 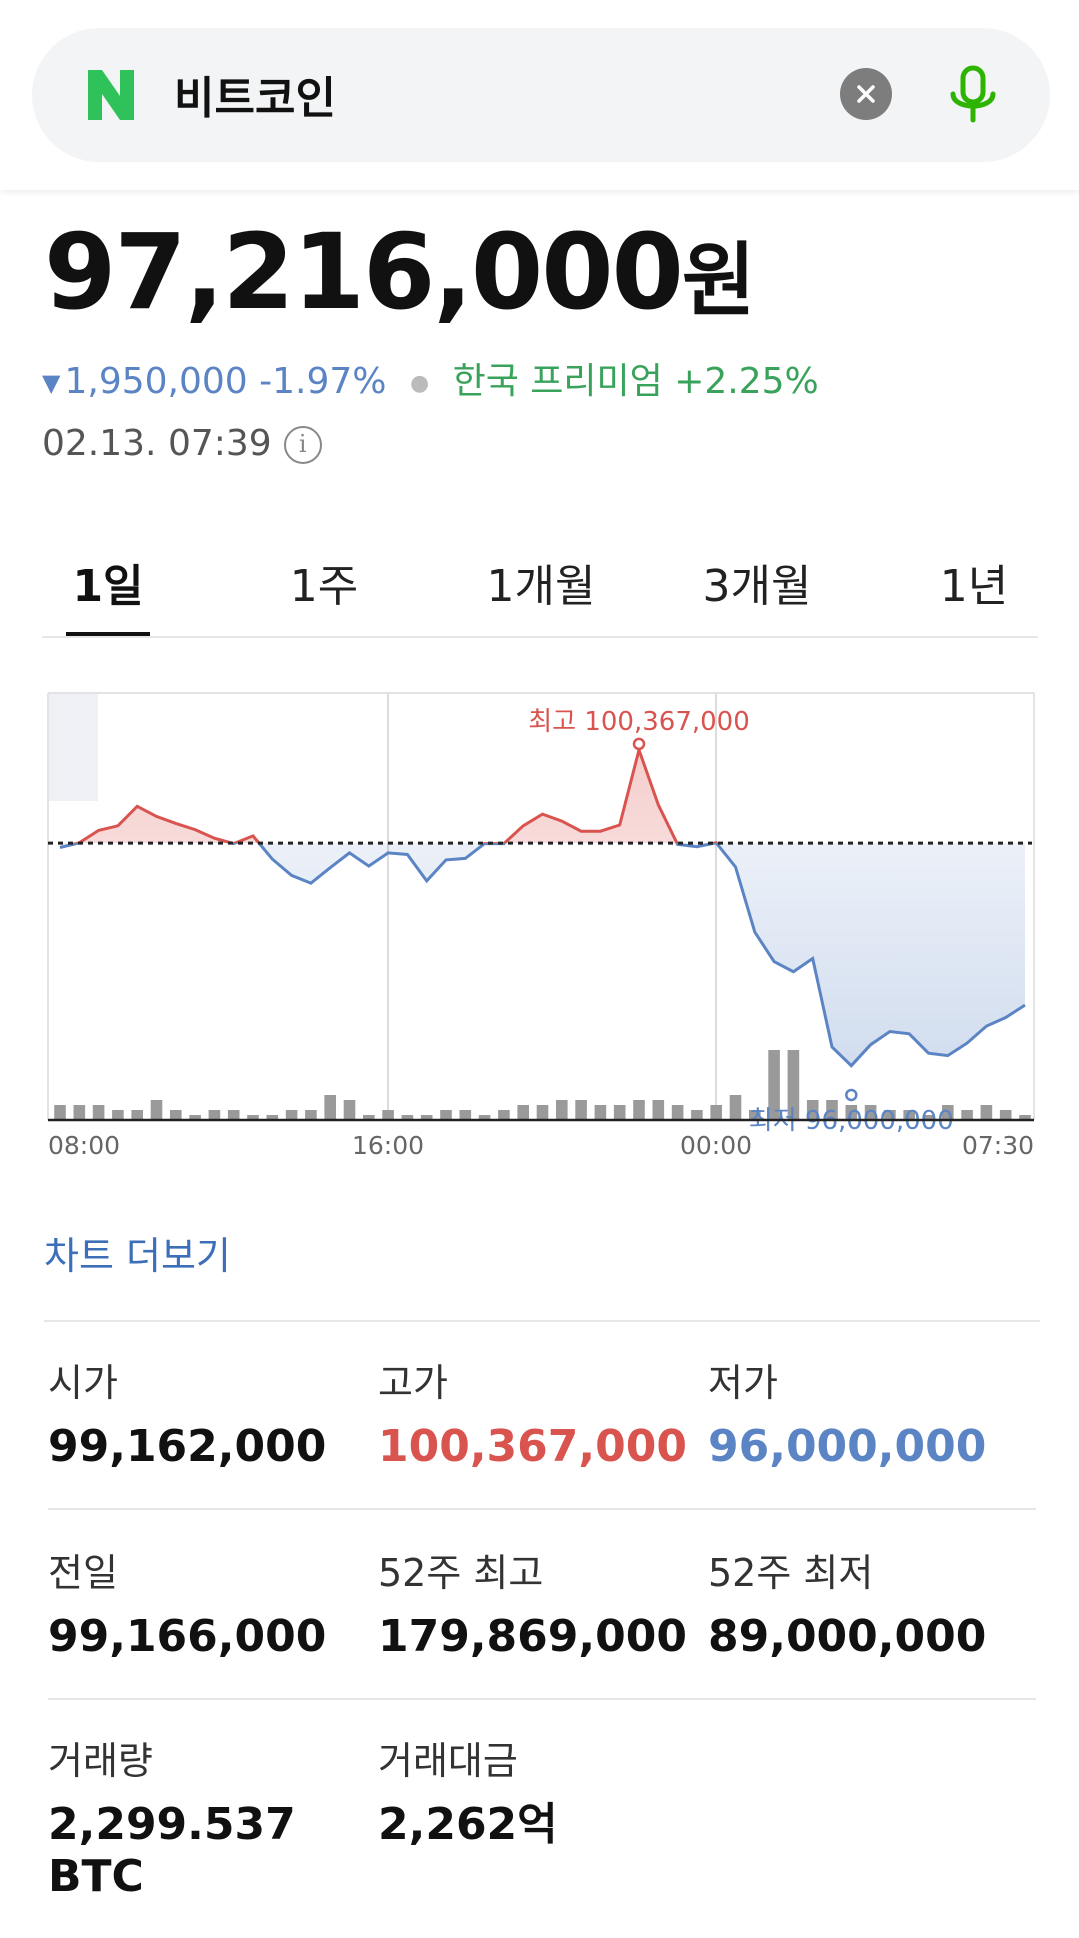 What do you see at coordinates (974, 586) in the screenshot?
I see `tab-1-year: 1년` at bounding box center [974, 586].